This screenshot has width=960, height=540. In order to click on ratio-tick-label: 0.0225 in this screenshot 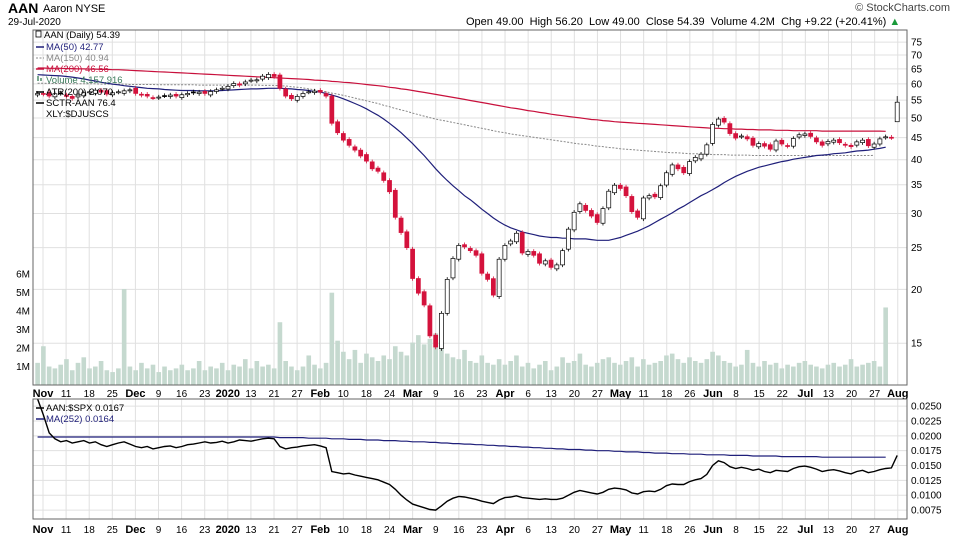, I will do `click(926, 421)`.